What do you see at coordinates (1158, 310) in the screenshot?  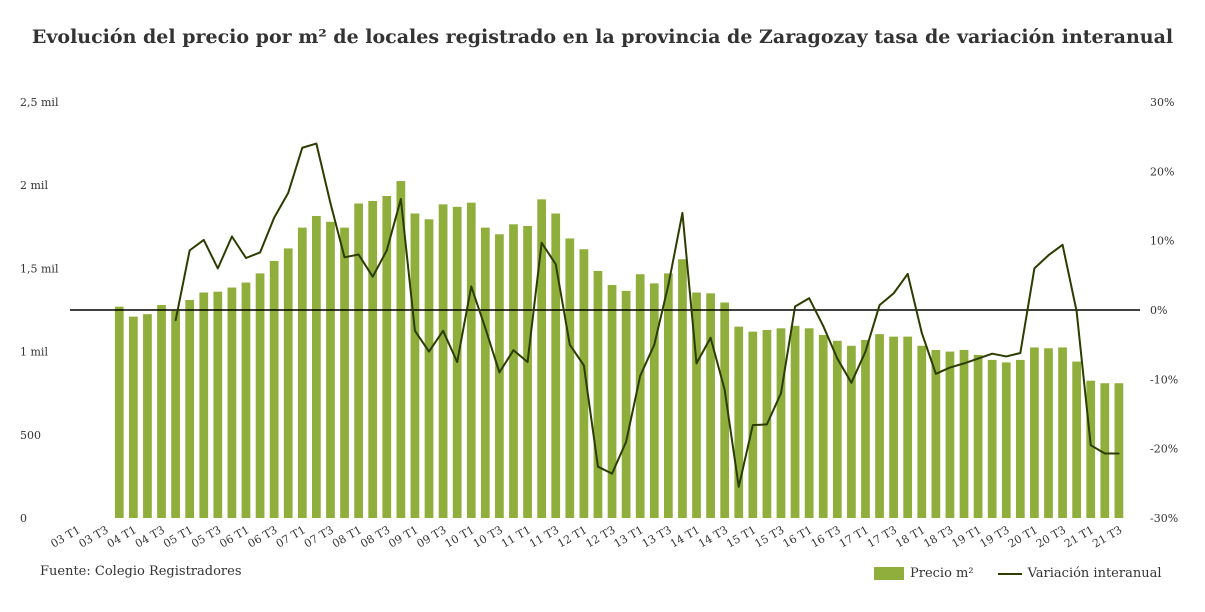 I see `right-tick-label: 0%` at bounding box center [1158, 310].